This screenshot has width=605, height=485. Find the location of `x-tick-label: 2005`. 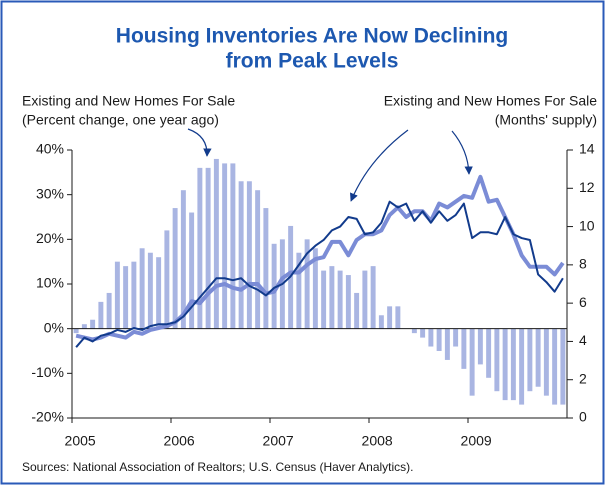

x-tick-label: 2005 is located at coordinates (80, 441).